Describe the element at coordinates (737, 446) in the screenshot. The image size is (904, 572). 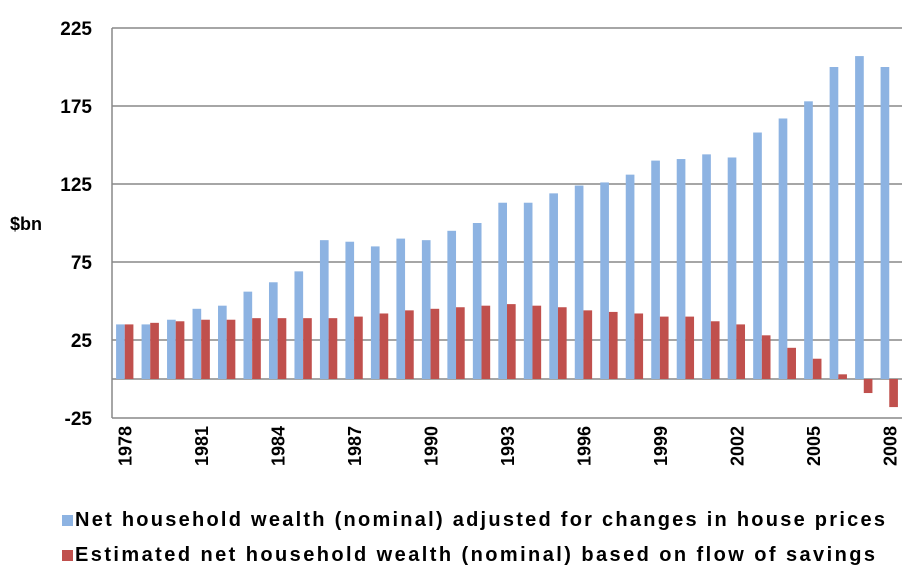
I see `x-tick-label: 2002` at that location.